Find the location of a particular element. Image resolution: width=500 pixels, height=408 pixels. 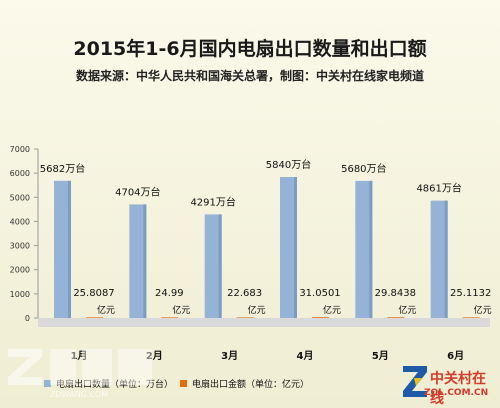

category-label: 5月 is located at coordinates (380, 356).